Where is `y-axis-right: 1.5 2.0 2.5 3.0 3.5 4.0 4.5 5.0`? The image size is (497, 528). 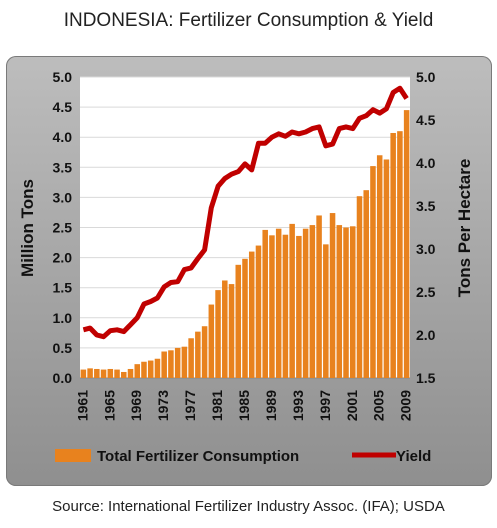 y-axis-right: 1.5 2.0 2.5 3.0 3.5 4.0 4.5 5.0 is located at coordinates (426, 227).